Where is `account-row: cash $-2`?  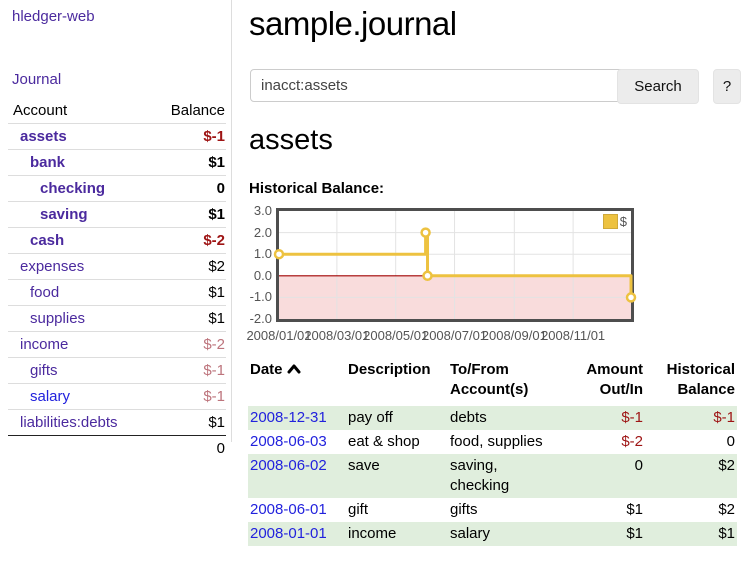 account-row: cash $-2 is located at coordinates (117, 240).